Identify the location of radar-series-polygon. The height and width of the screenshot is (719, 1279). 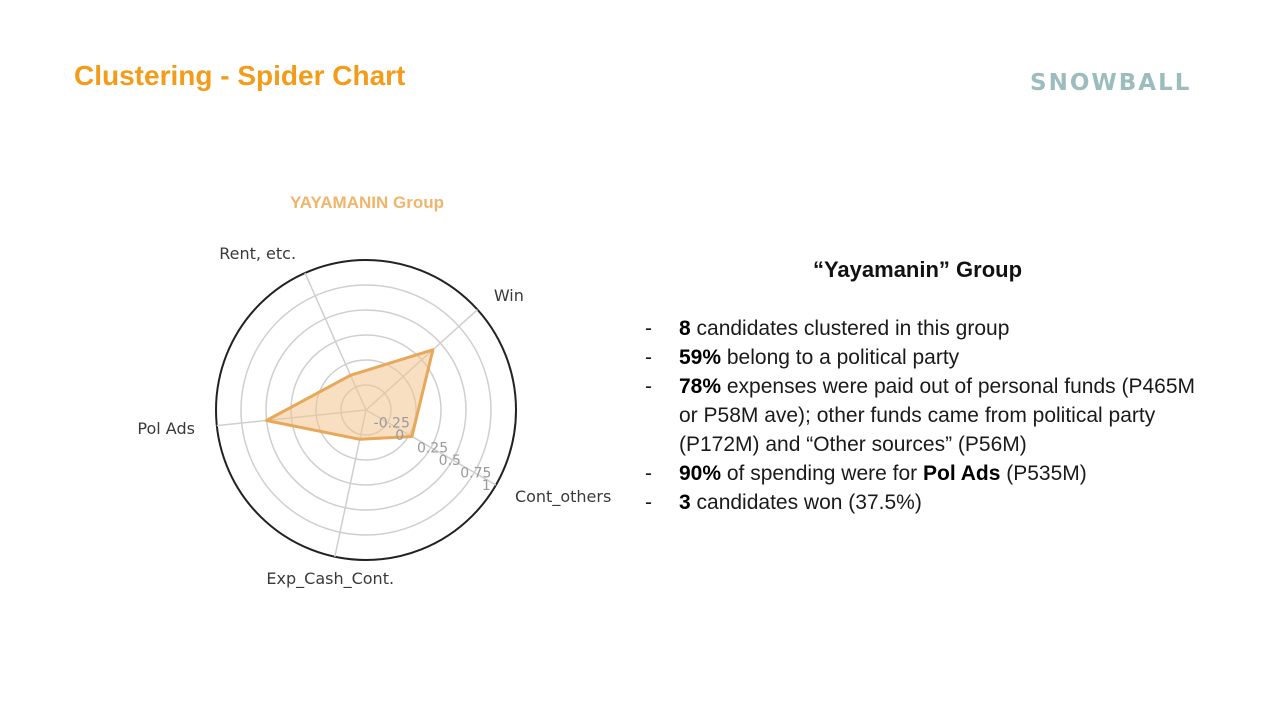
(350, 394).